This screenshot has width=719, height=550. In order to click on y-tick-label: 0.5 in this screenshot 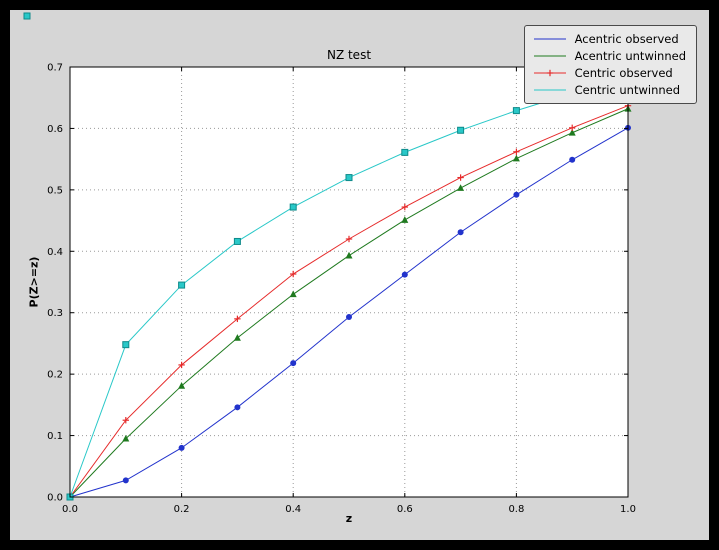, I will do `click(55, 190)`.